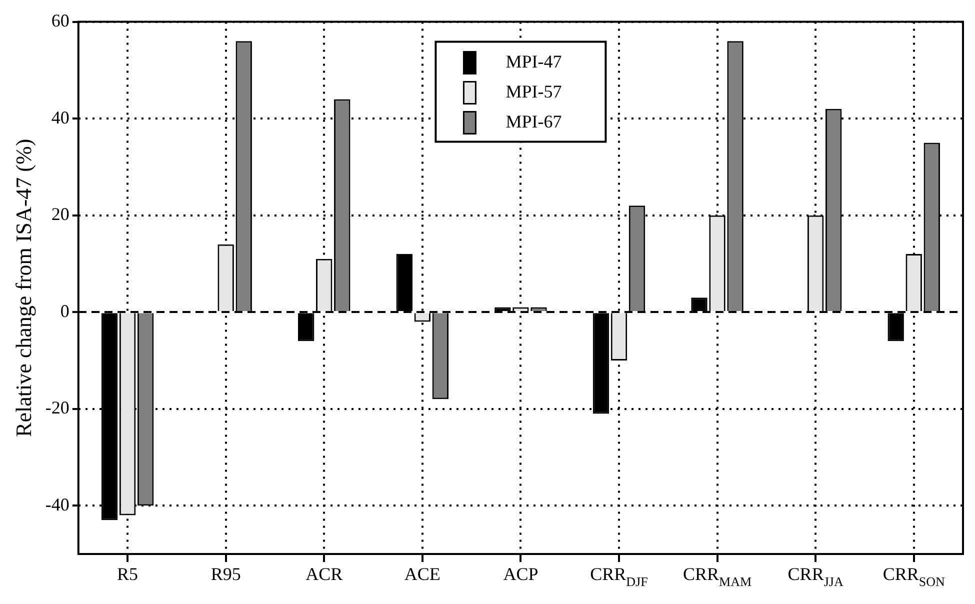 This screenshot has width=975, height=604. Describe the element at coordinates (225, 574) in the screenshot. I see `x-tick-label: R95` at that location.